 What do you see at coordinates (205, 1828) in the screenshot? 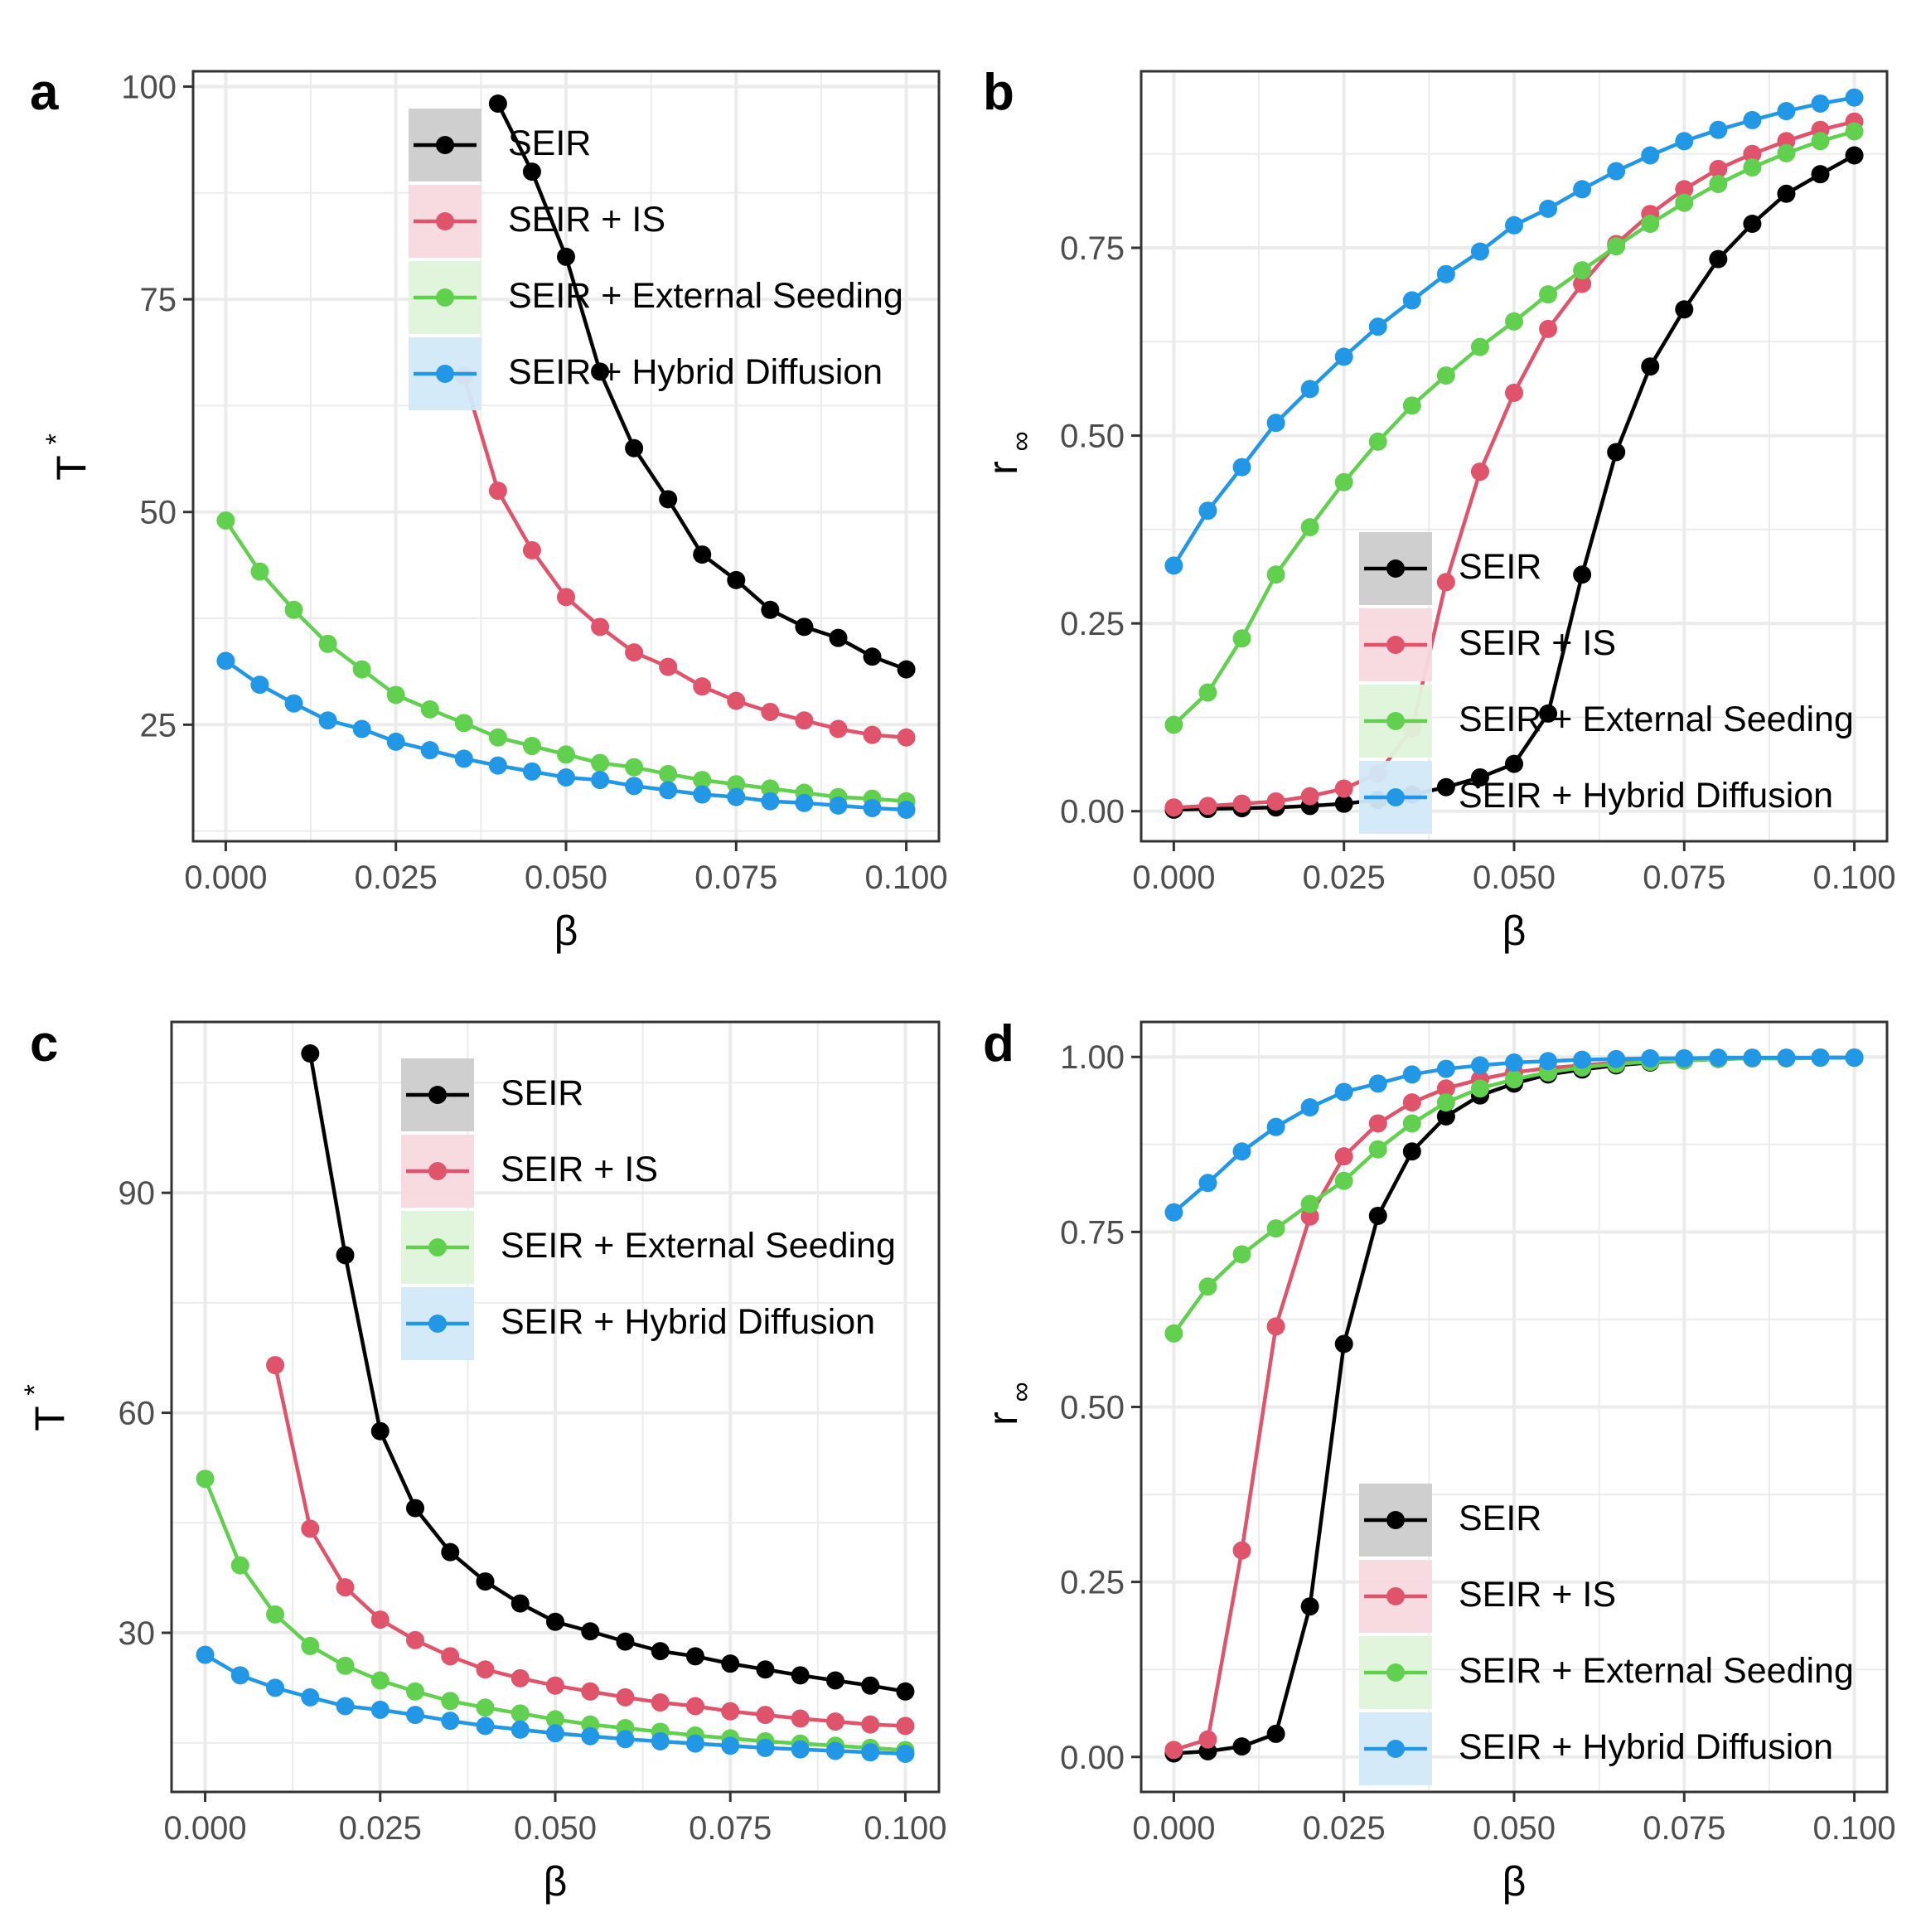
I see `x-tick-label: 0.000` at bounding box center [205, 1828].